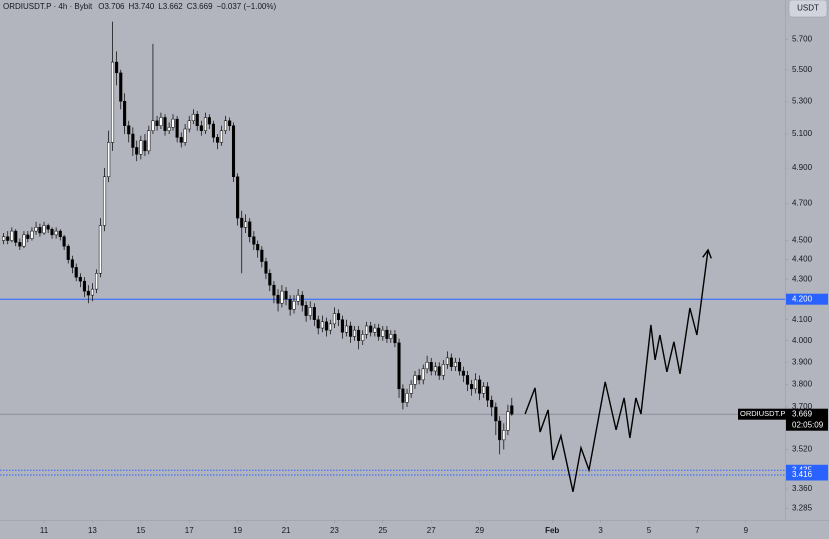  I want to click on header-stat: H3.740, so click(141, 6).